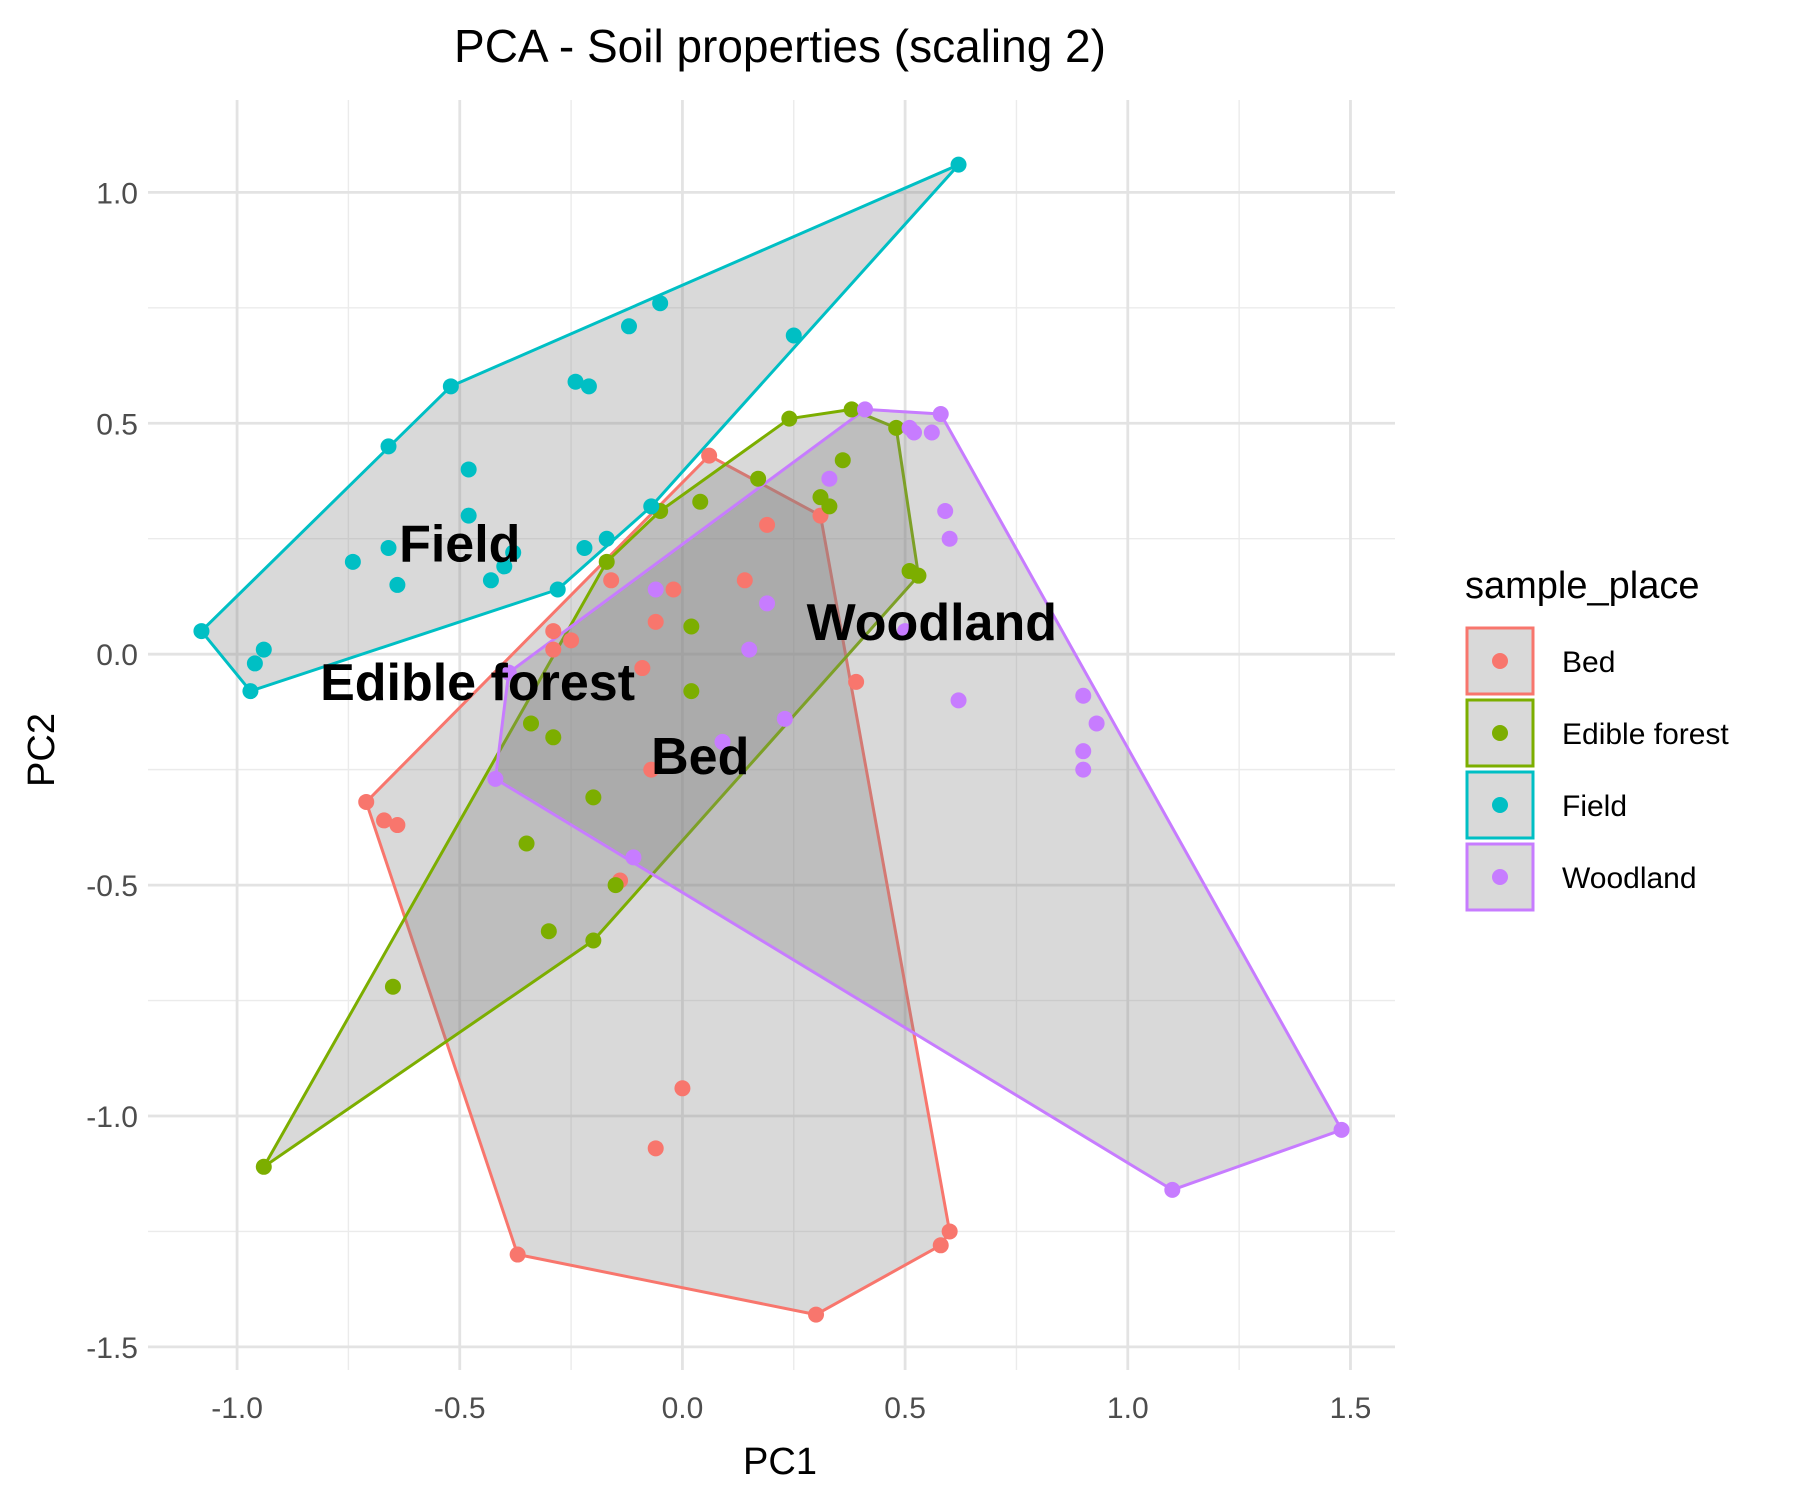  Describe the element at coordinates (42, 750) in the screenshot. I see `y-axis-title: PC2` at that location.